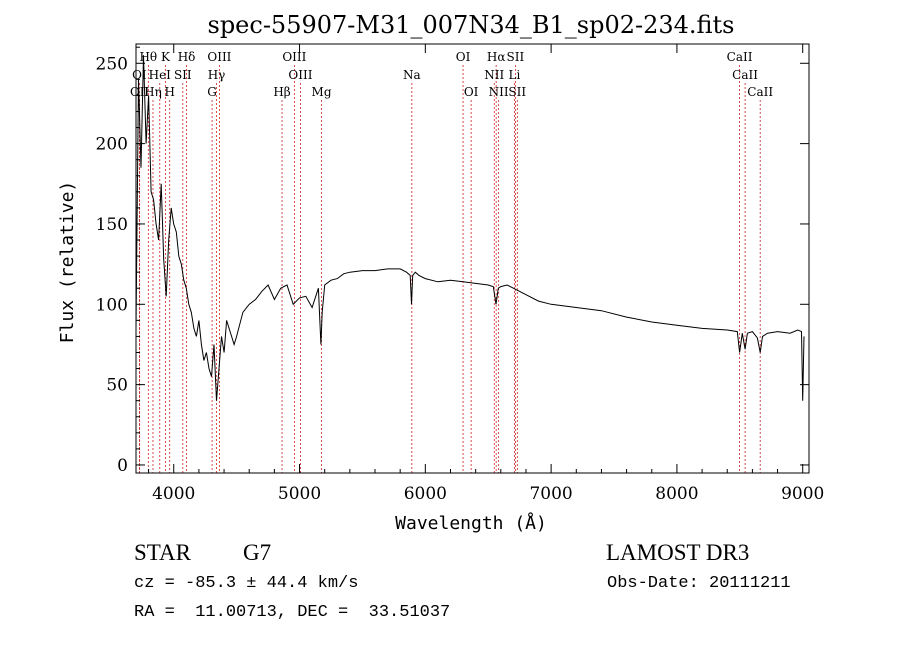  What do you see at coordinates (760, 92) in the screenshot?
I see `line-label-27: CaII` at bounding box center [760, 92].